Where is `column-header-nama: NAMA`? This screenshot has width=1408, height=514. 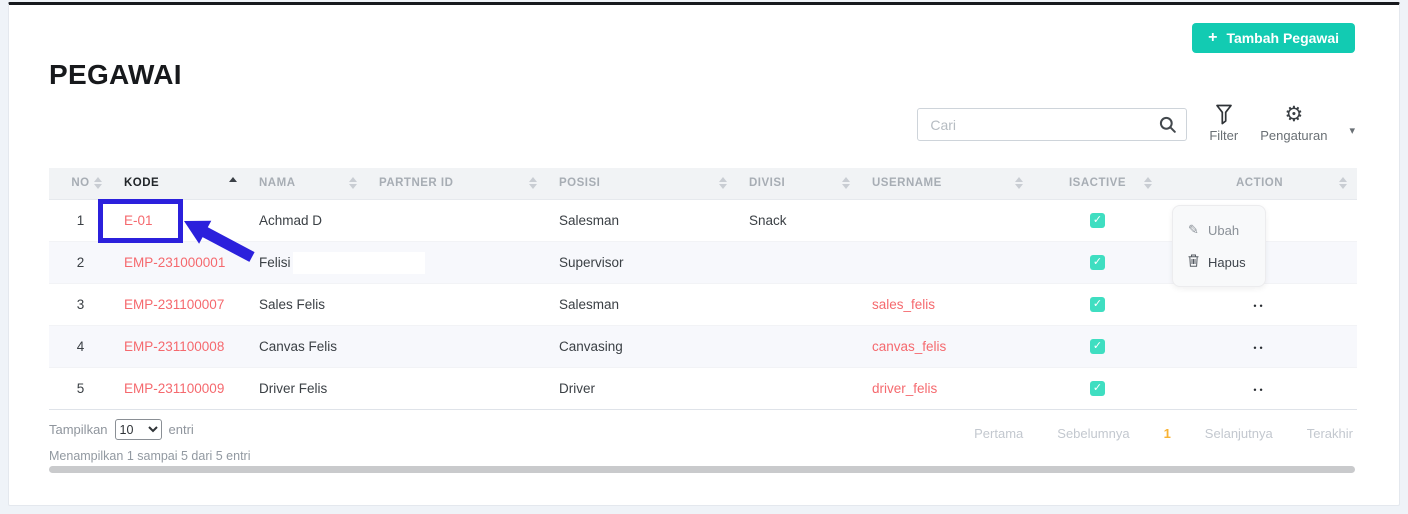 column-header-nama: NAMA is located at coordinates (307, 184).